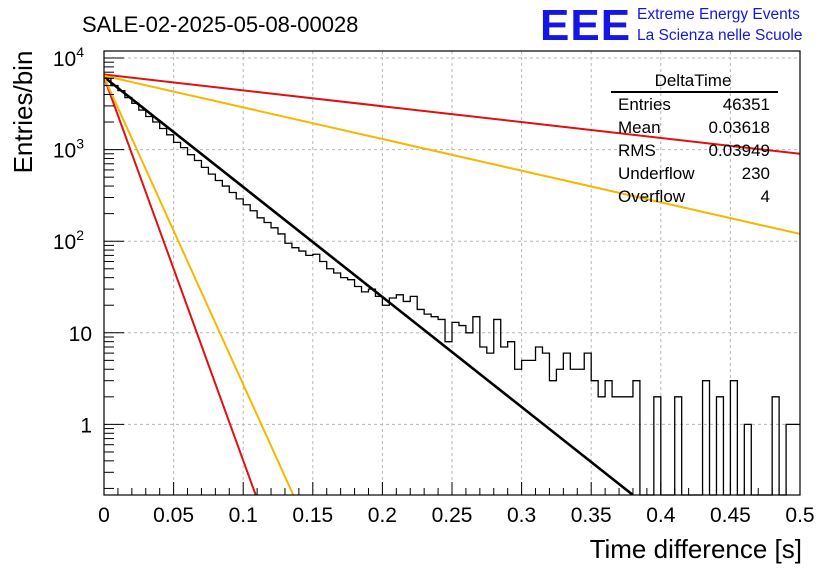 Image resolution: width=836 pixels, height=572 pixels. I want to click on x-tick-label: 0.4, so click(661, 515).